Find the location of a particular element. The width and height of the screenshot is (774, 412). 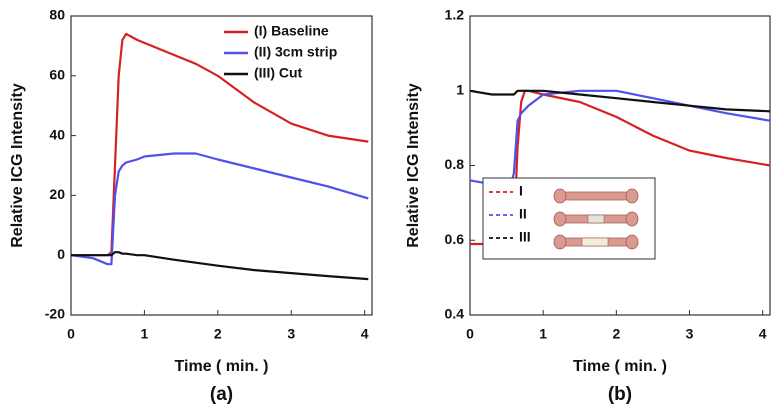

legend-label: (II) 3cm strip is located at coordinates (295, 52).